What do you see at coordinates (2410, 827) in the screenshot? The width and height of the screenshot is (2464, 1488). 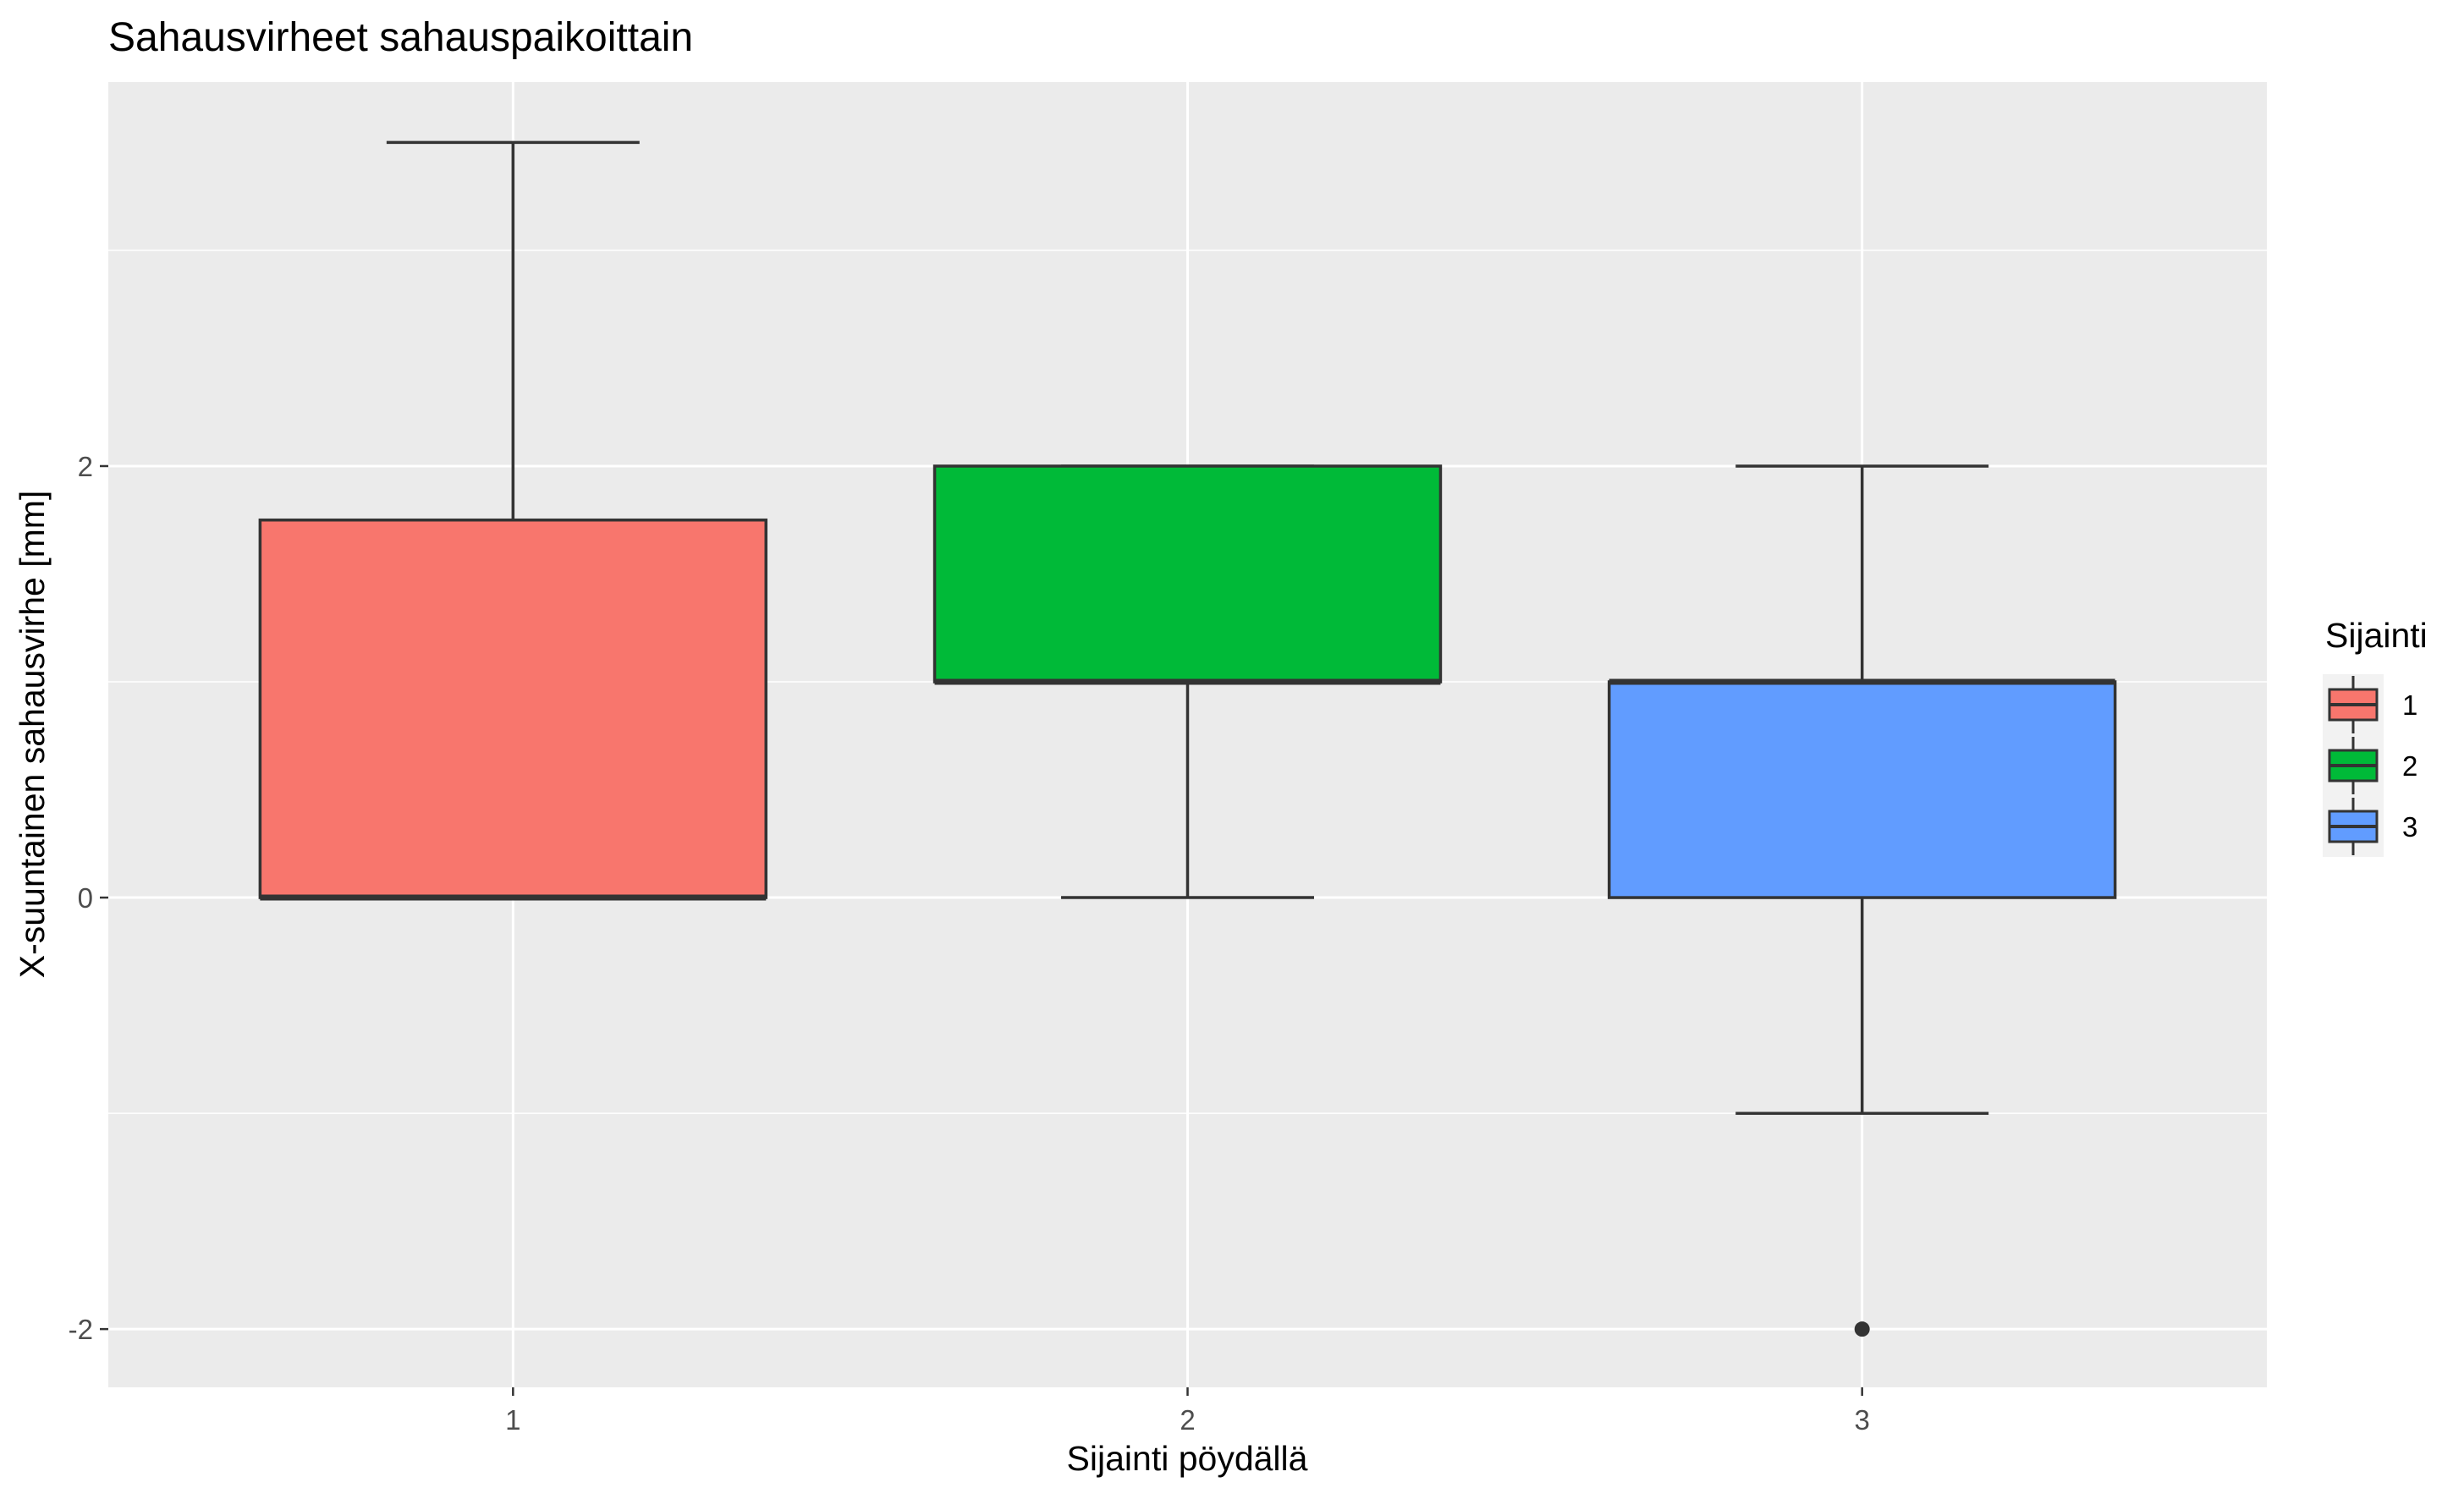 I see `legend-label: 3` at bounding box center [2410, 827].